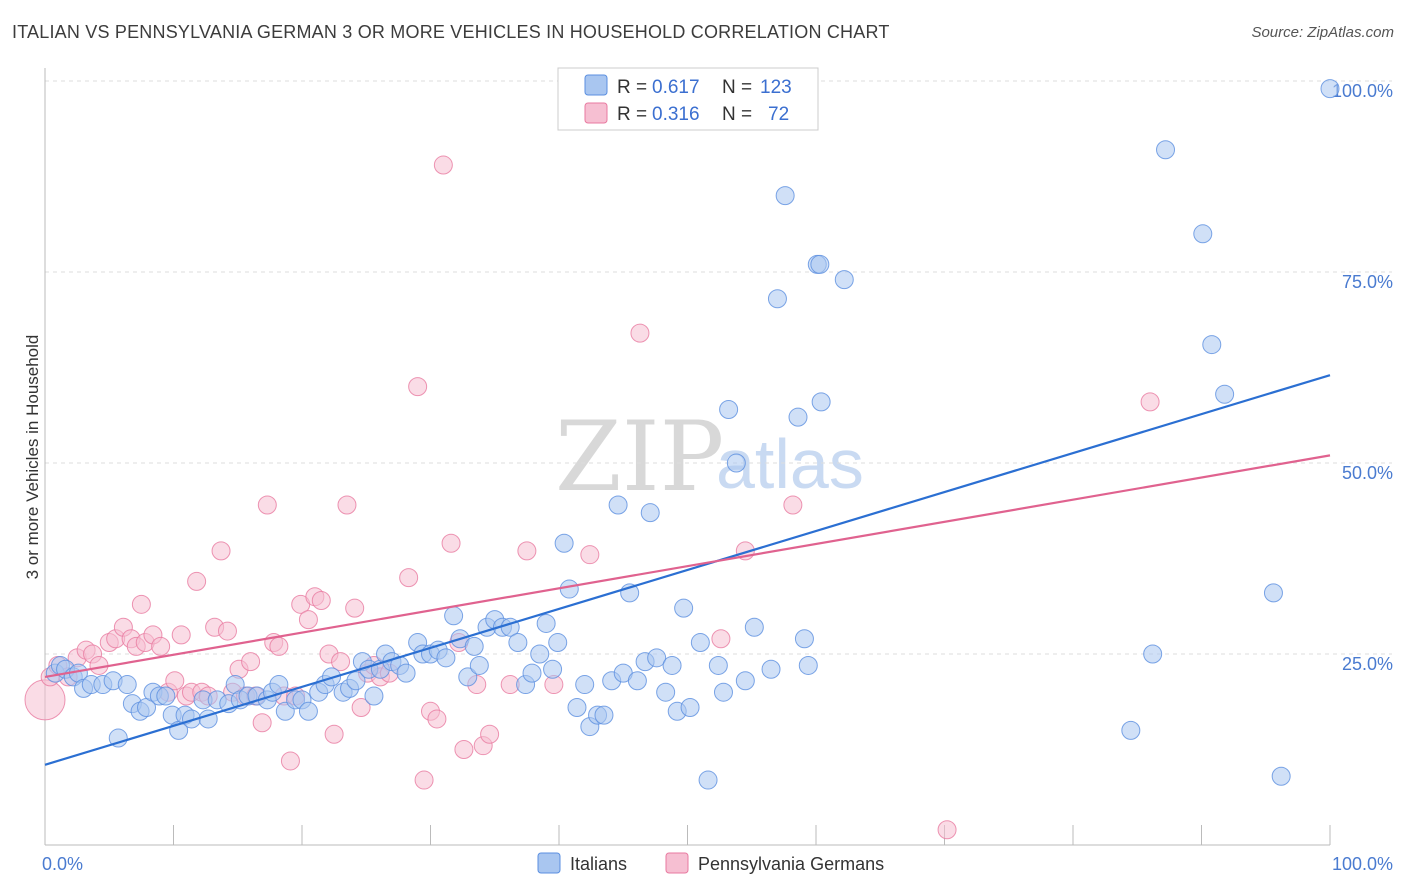  What do you see at coordinates (632, 114) in the screenshot?
I see `legend-r-label-pgerman: R =` at bounding box center [632, 114].